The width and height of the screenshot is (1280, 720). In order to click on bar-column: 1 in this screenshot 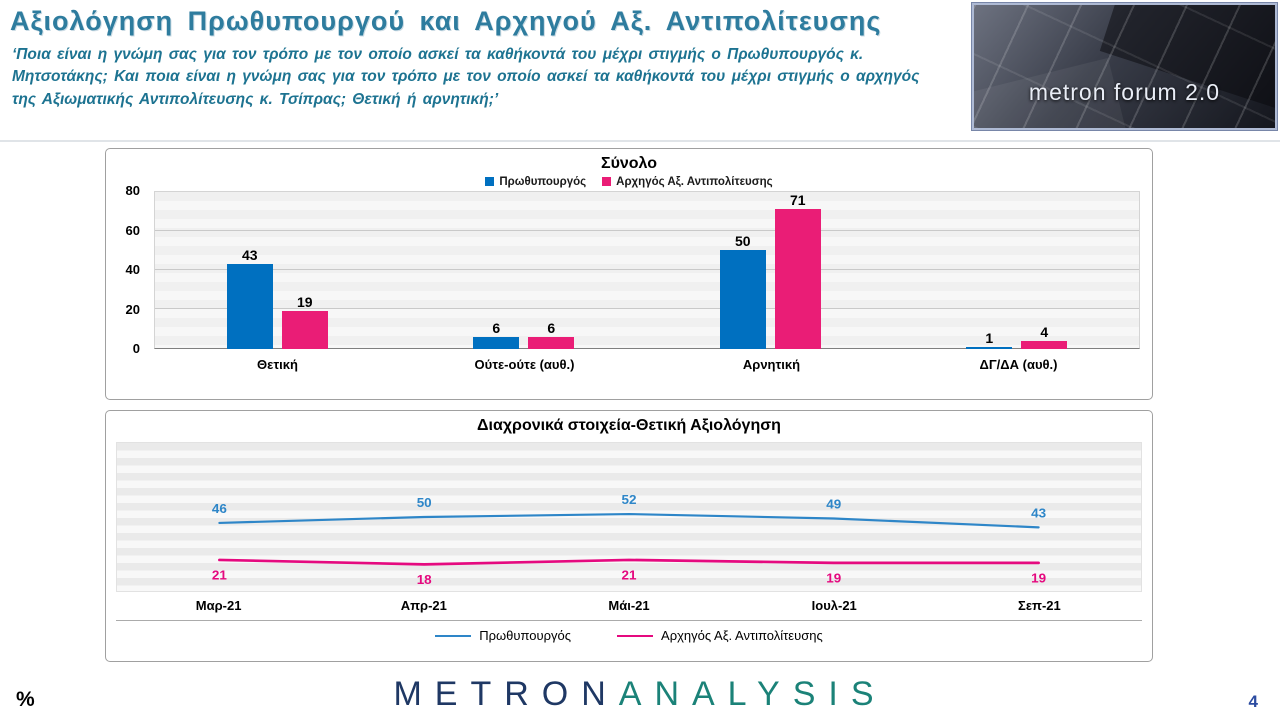, I will do `click(989, 270)`.